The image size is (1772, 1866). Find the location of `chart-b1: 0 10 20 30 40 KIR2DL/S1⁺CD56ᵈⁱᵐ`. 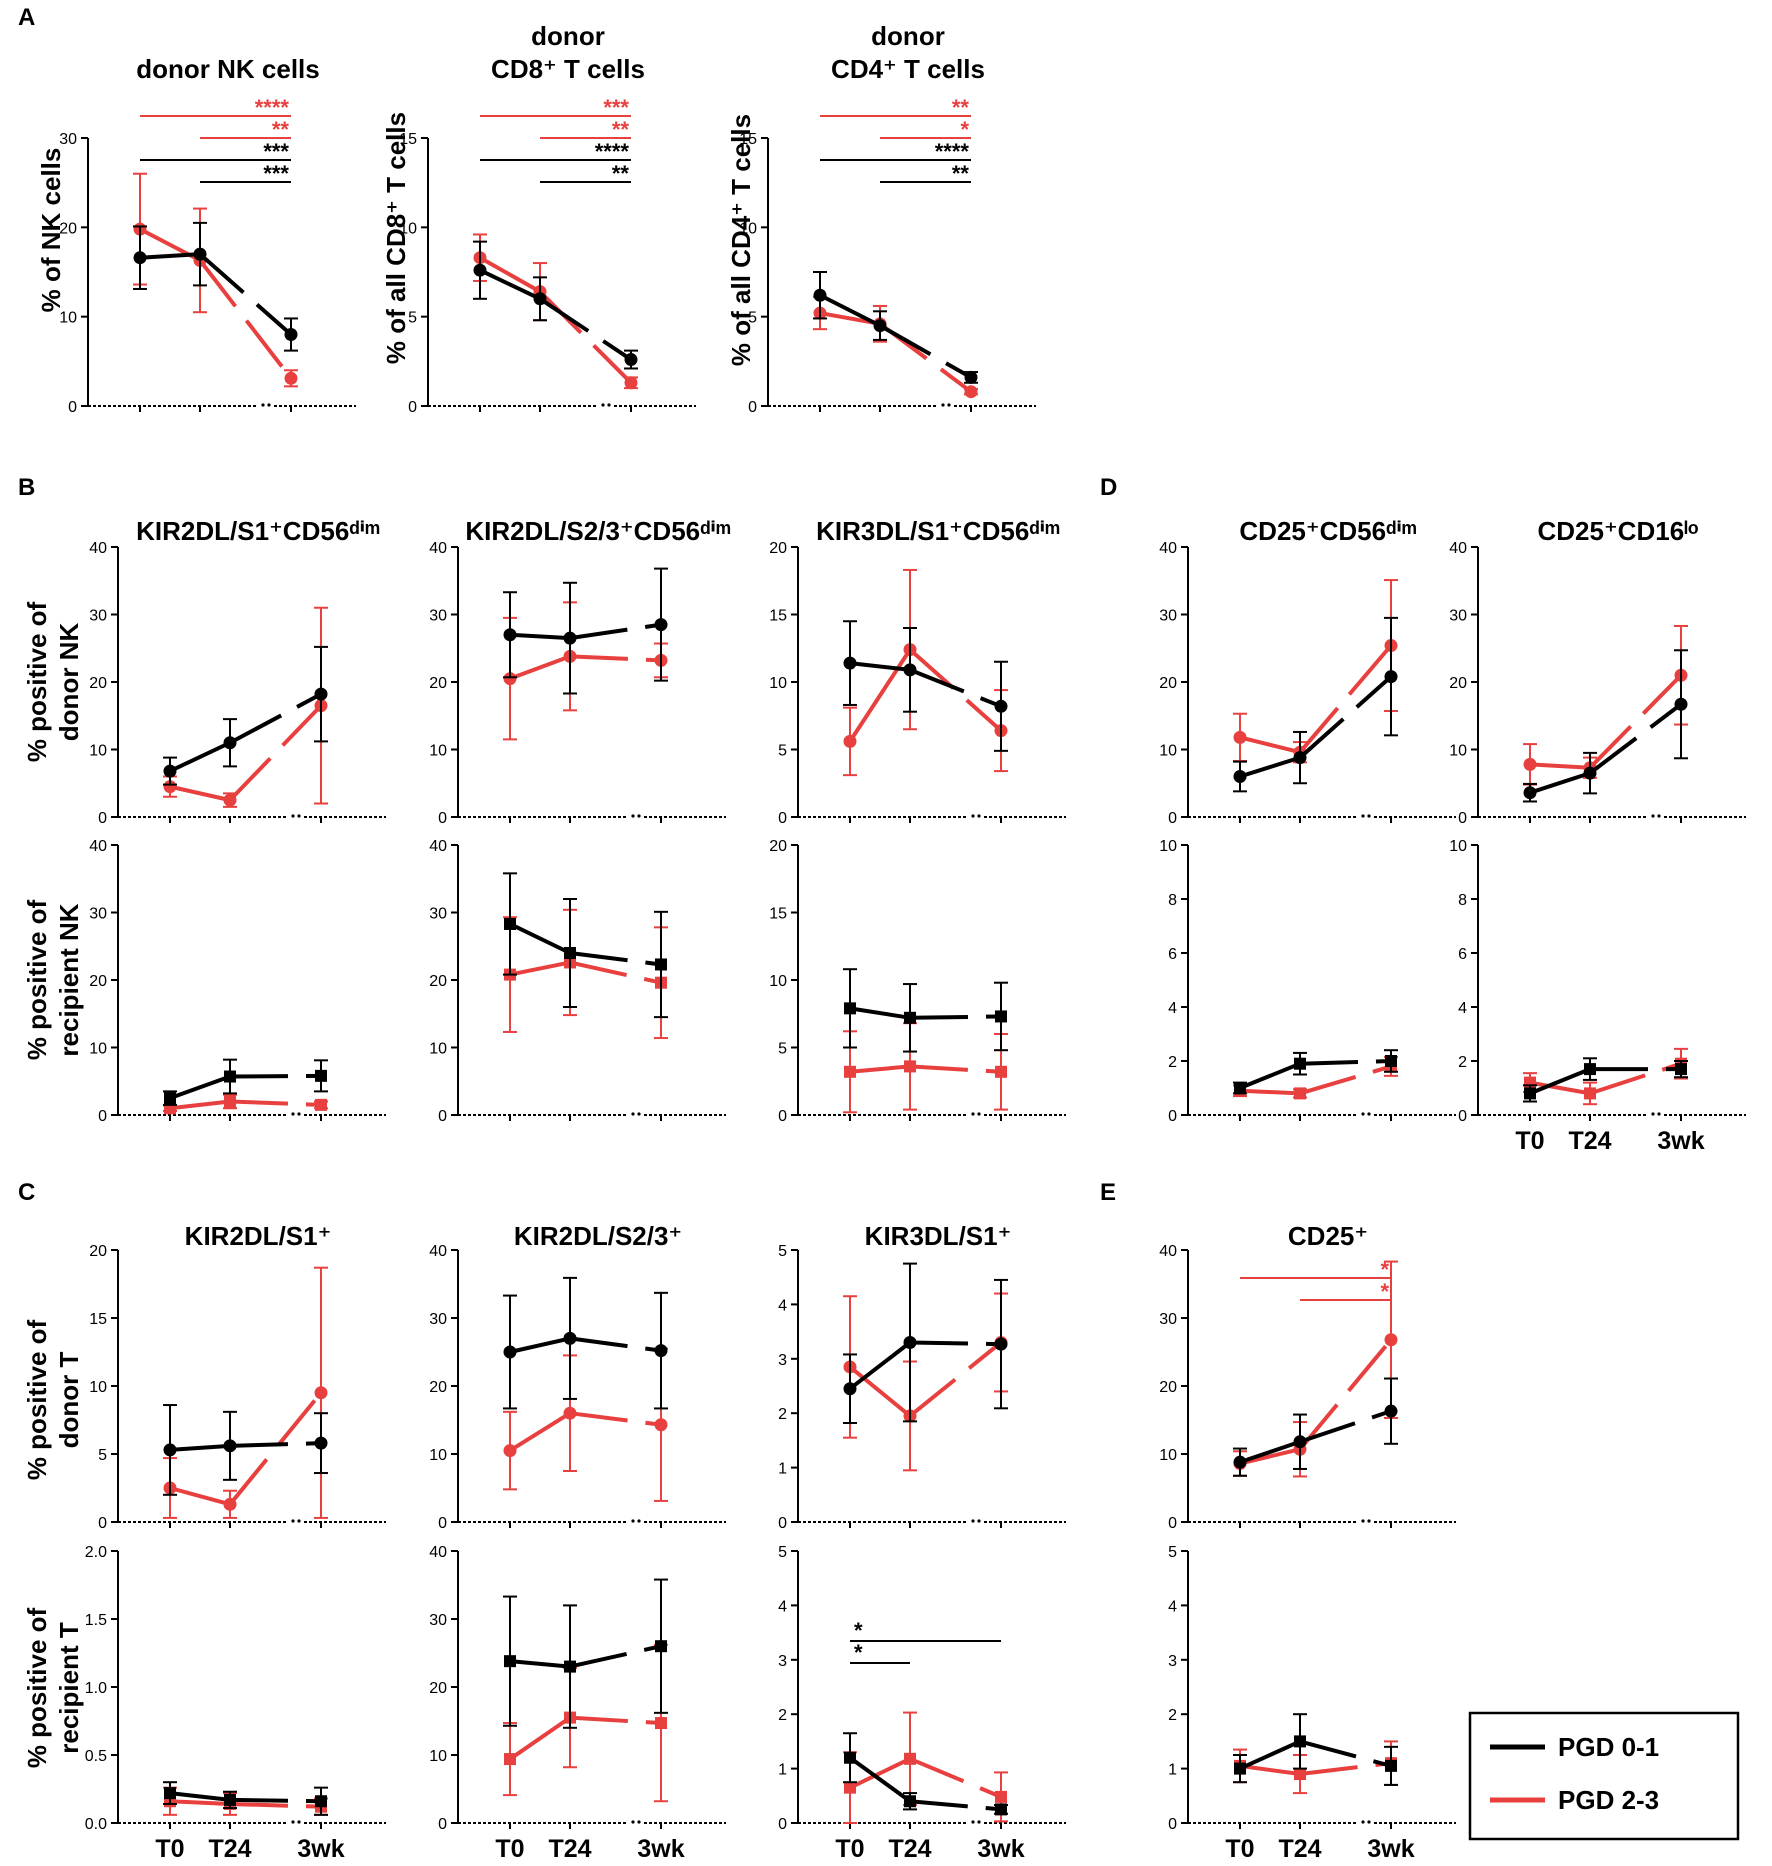

chart-b1: 0 10 20 30 40 KIR2DL/S1⁺CD56ᵈⁱᵐ is located at coordinates (237, 671).